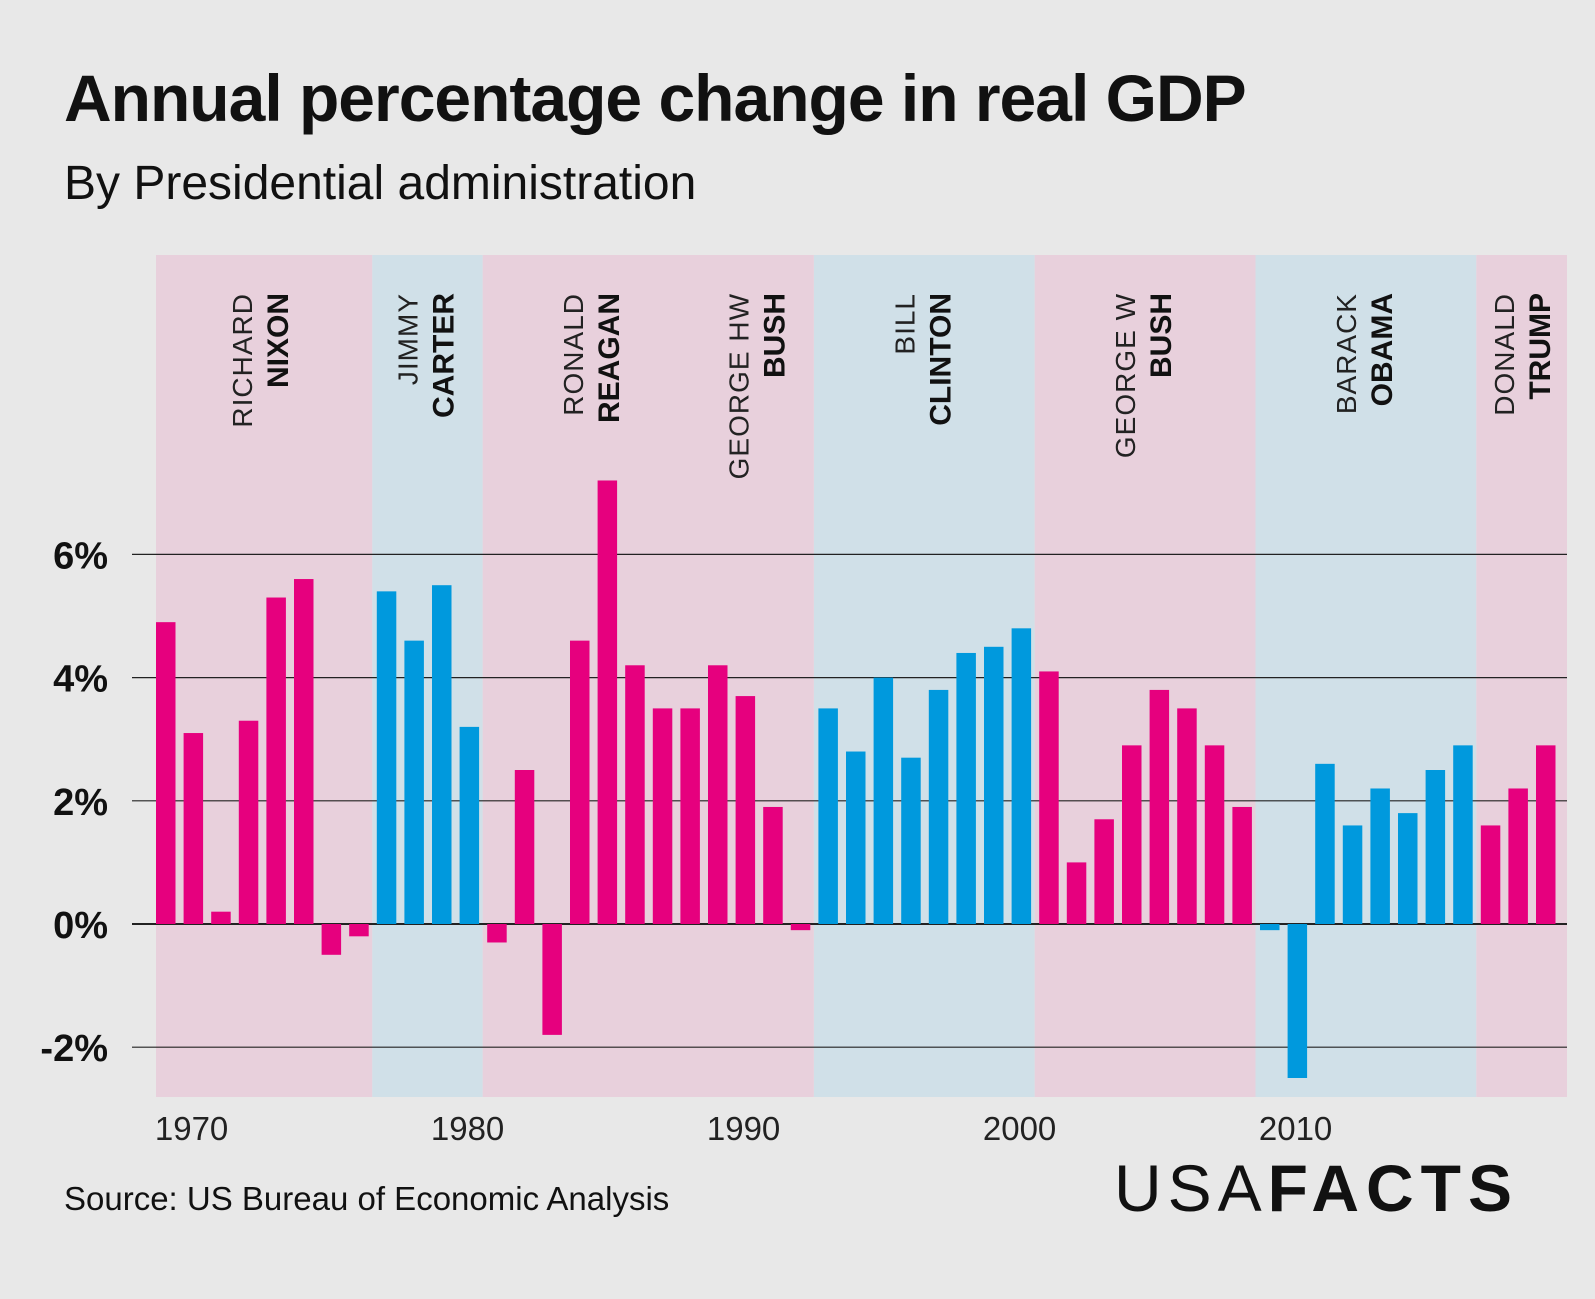 This screenshot has height=1299, width=1595. Describe the element at coordinates (994, 785) in the screenshot. I see `bar-1999` at that location.